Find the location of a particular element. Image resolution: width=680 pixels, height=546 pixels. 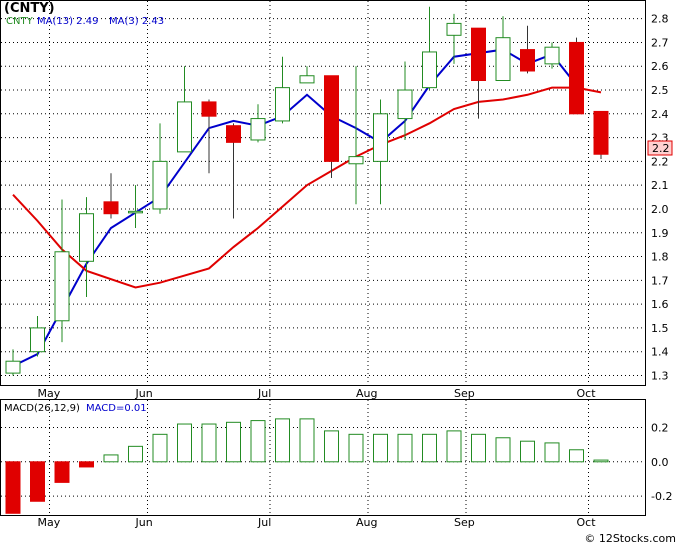

price-tick-label: 1.7 is located at coordinates (660, 280).